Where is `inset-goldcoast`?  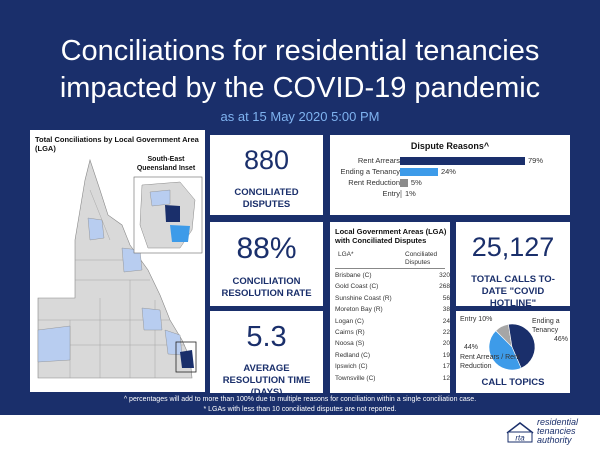 inset-goldcoast is located at coordinates (180, 233).